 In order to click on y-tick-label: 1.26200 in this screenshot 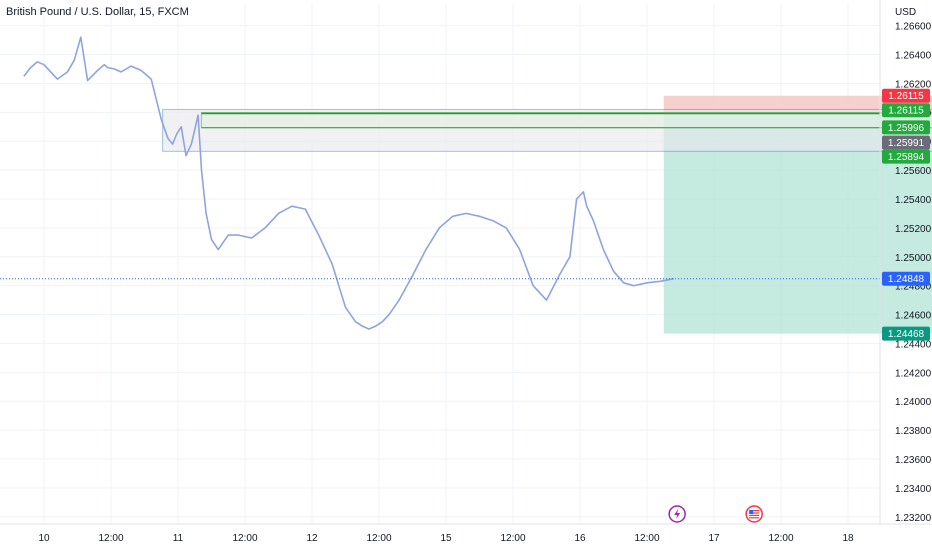, I will do `click(913, 84)`.